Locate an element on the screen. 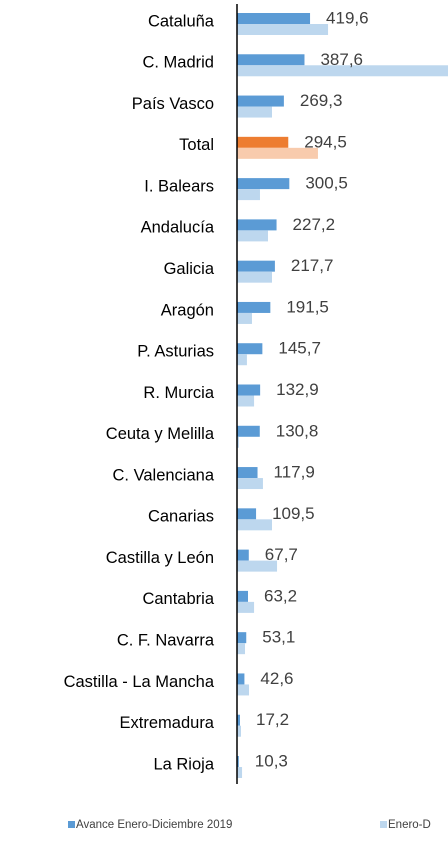 The image size is (448, 844). value-label: 294,5 is located at coordinates (325, 141).